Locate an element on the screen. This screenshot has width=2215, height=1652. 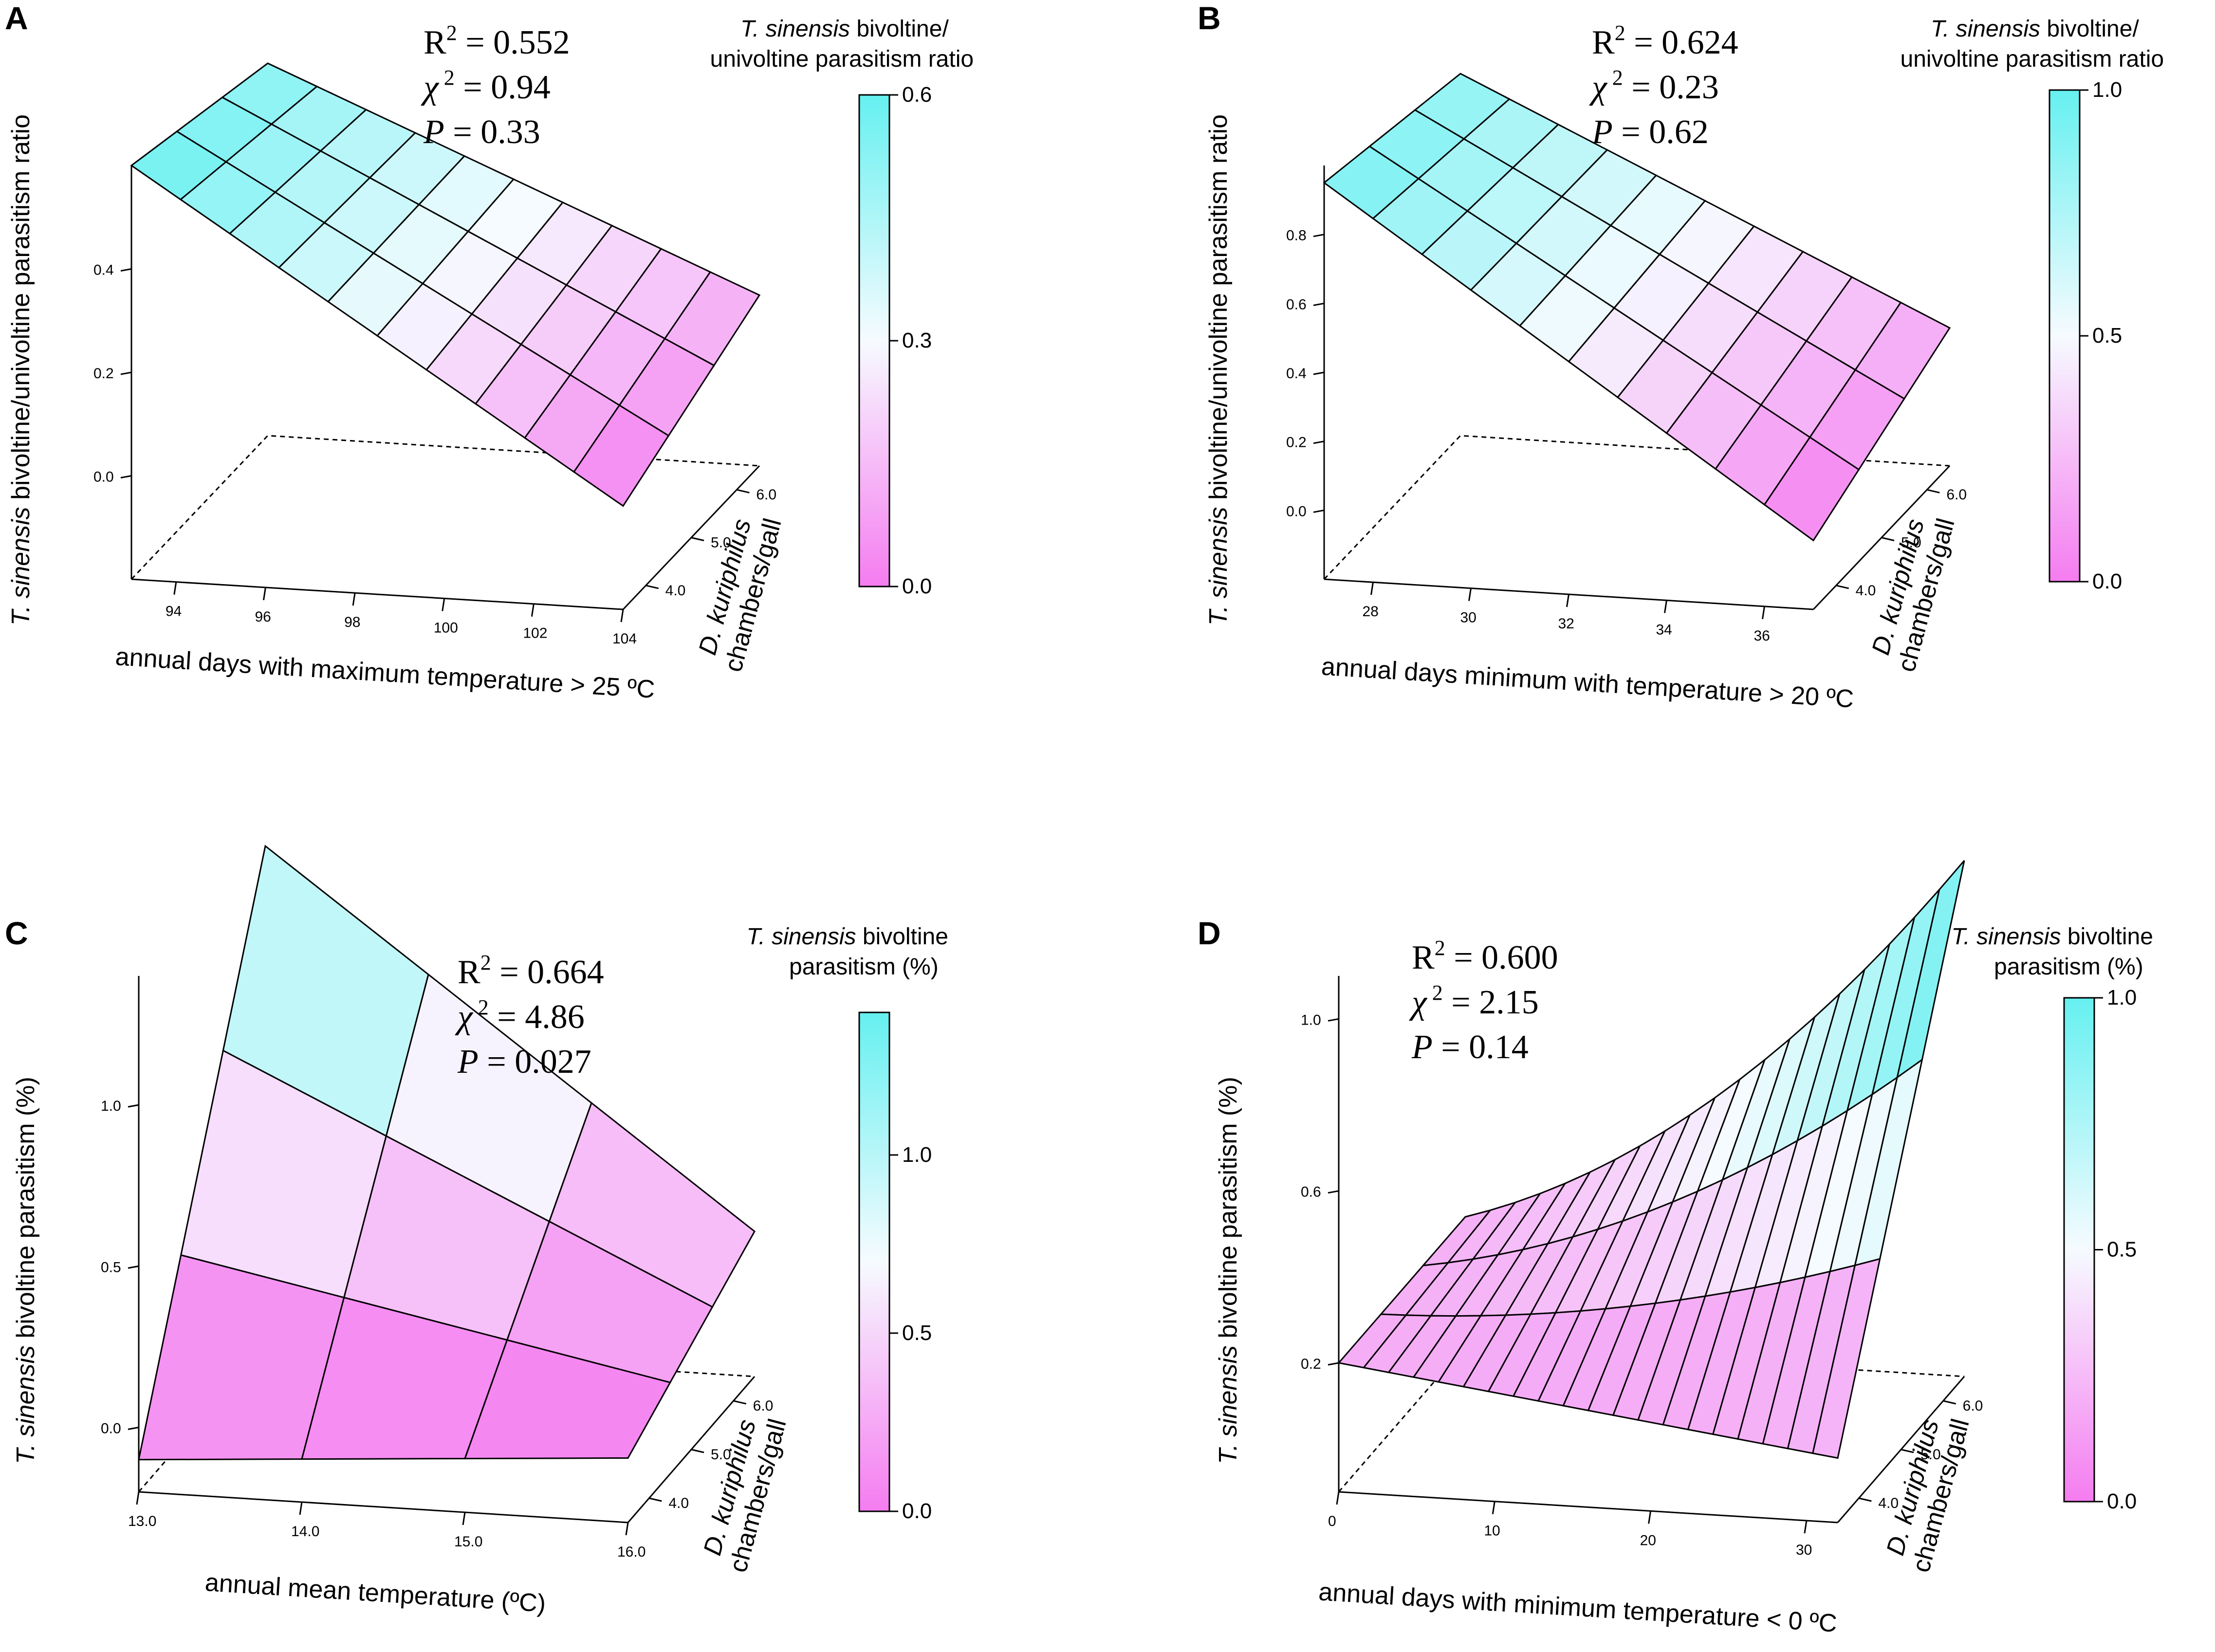
r2-stat: R2 = 0.552 is located at coordinates (497, 41).